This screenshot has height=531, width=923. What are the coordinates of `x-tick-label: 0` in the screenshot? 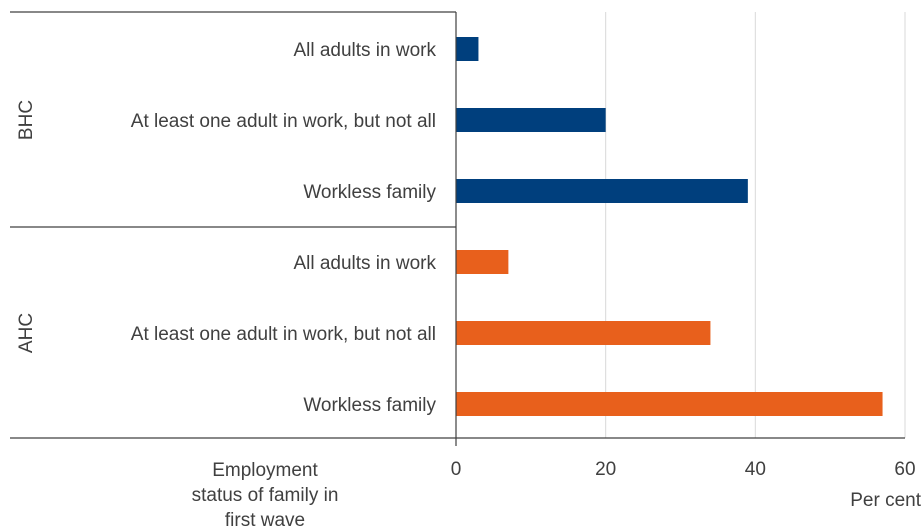 It's located at (456, 469).